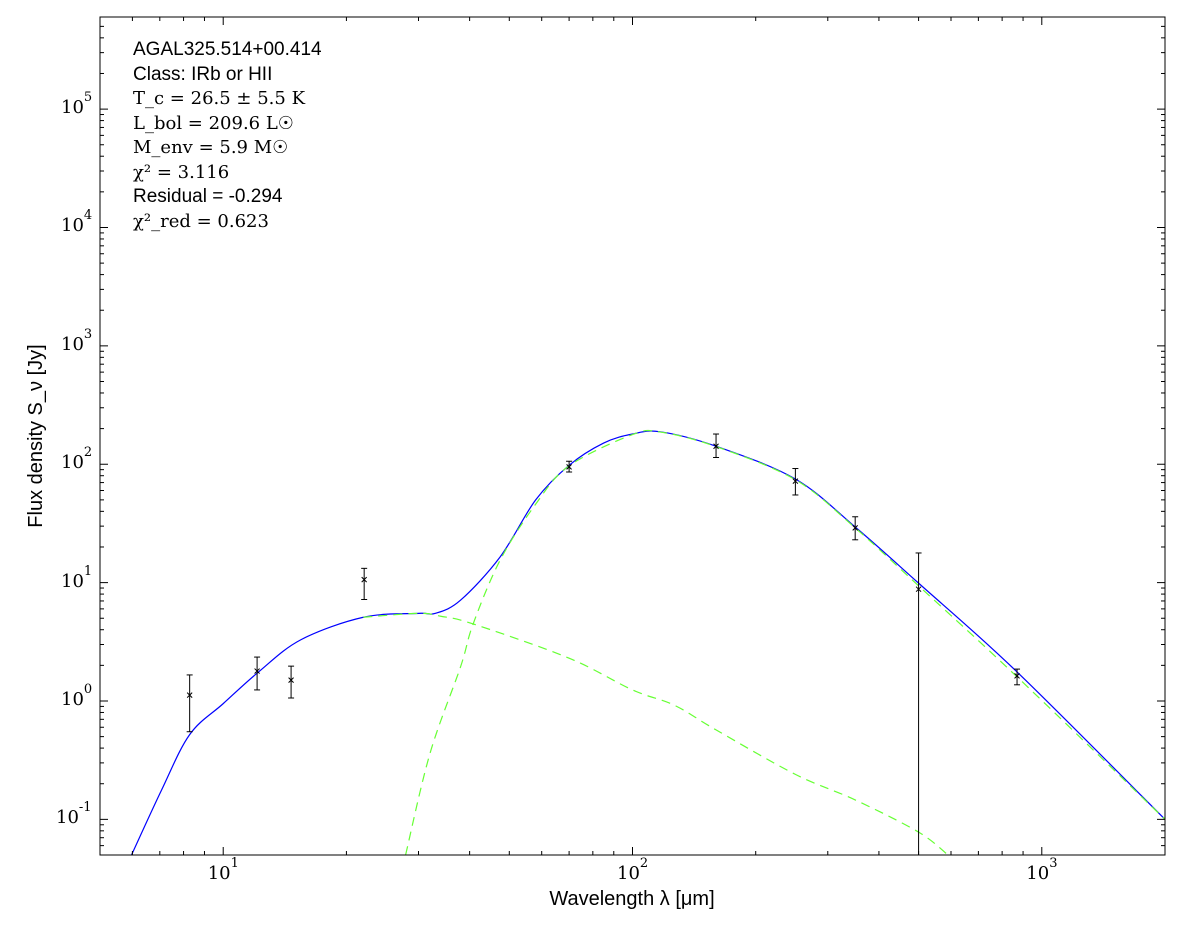 This screenshot has width=1200, height=933. Describe the element at coordinates (201, 221) in the screenshot. I see `reduced-chi-squared: χ²_red = 0.623` at that location.